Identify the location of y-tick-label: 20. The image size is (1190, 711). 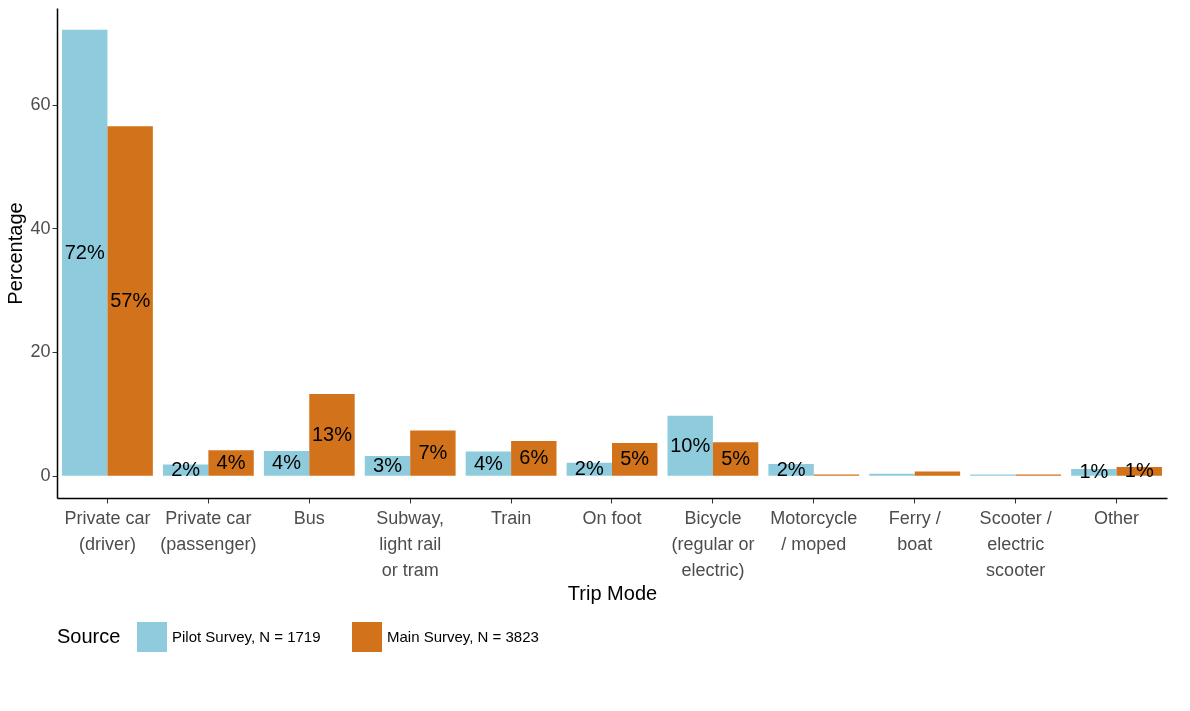
(40, 351).